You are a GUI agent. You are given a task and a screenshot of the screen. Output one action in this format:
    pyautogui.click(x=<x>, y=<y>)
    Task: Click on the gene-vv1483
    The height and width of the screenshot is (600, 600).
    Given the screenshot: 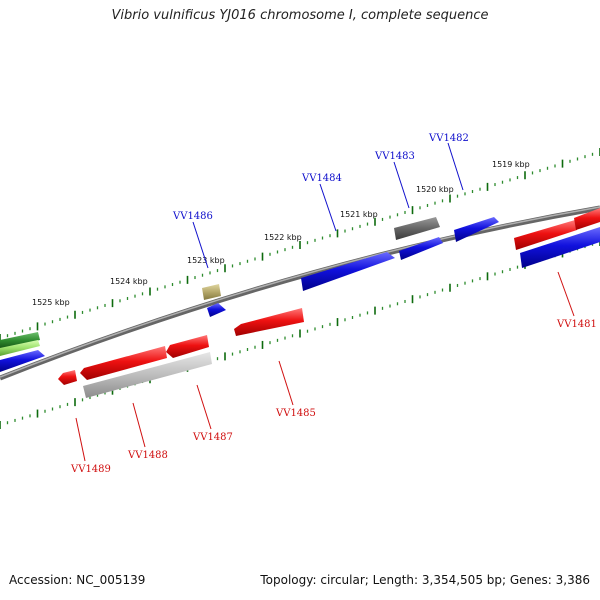 What is the action you would take?
    pyautogui.click(x=418, y=238)
    